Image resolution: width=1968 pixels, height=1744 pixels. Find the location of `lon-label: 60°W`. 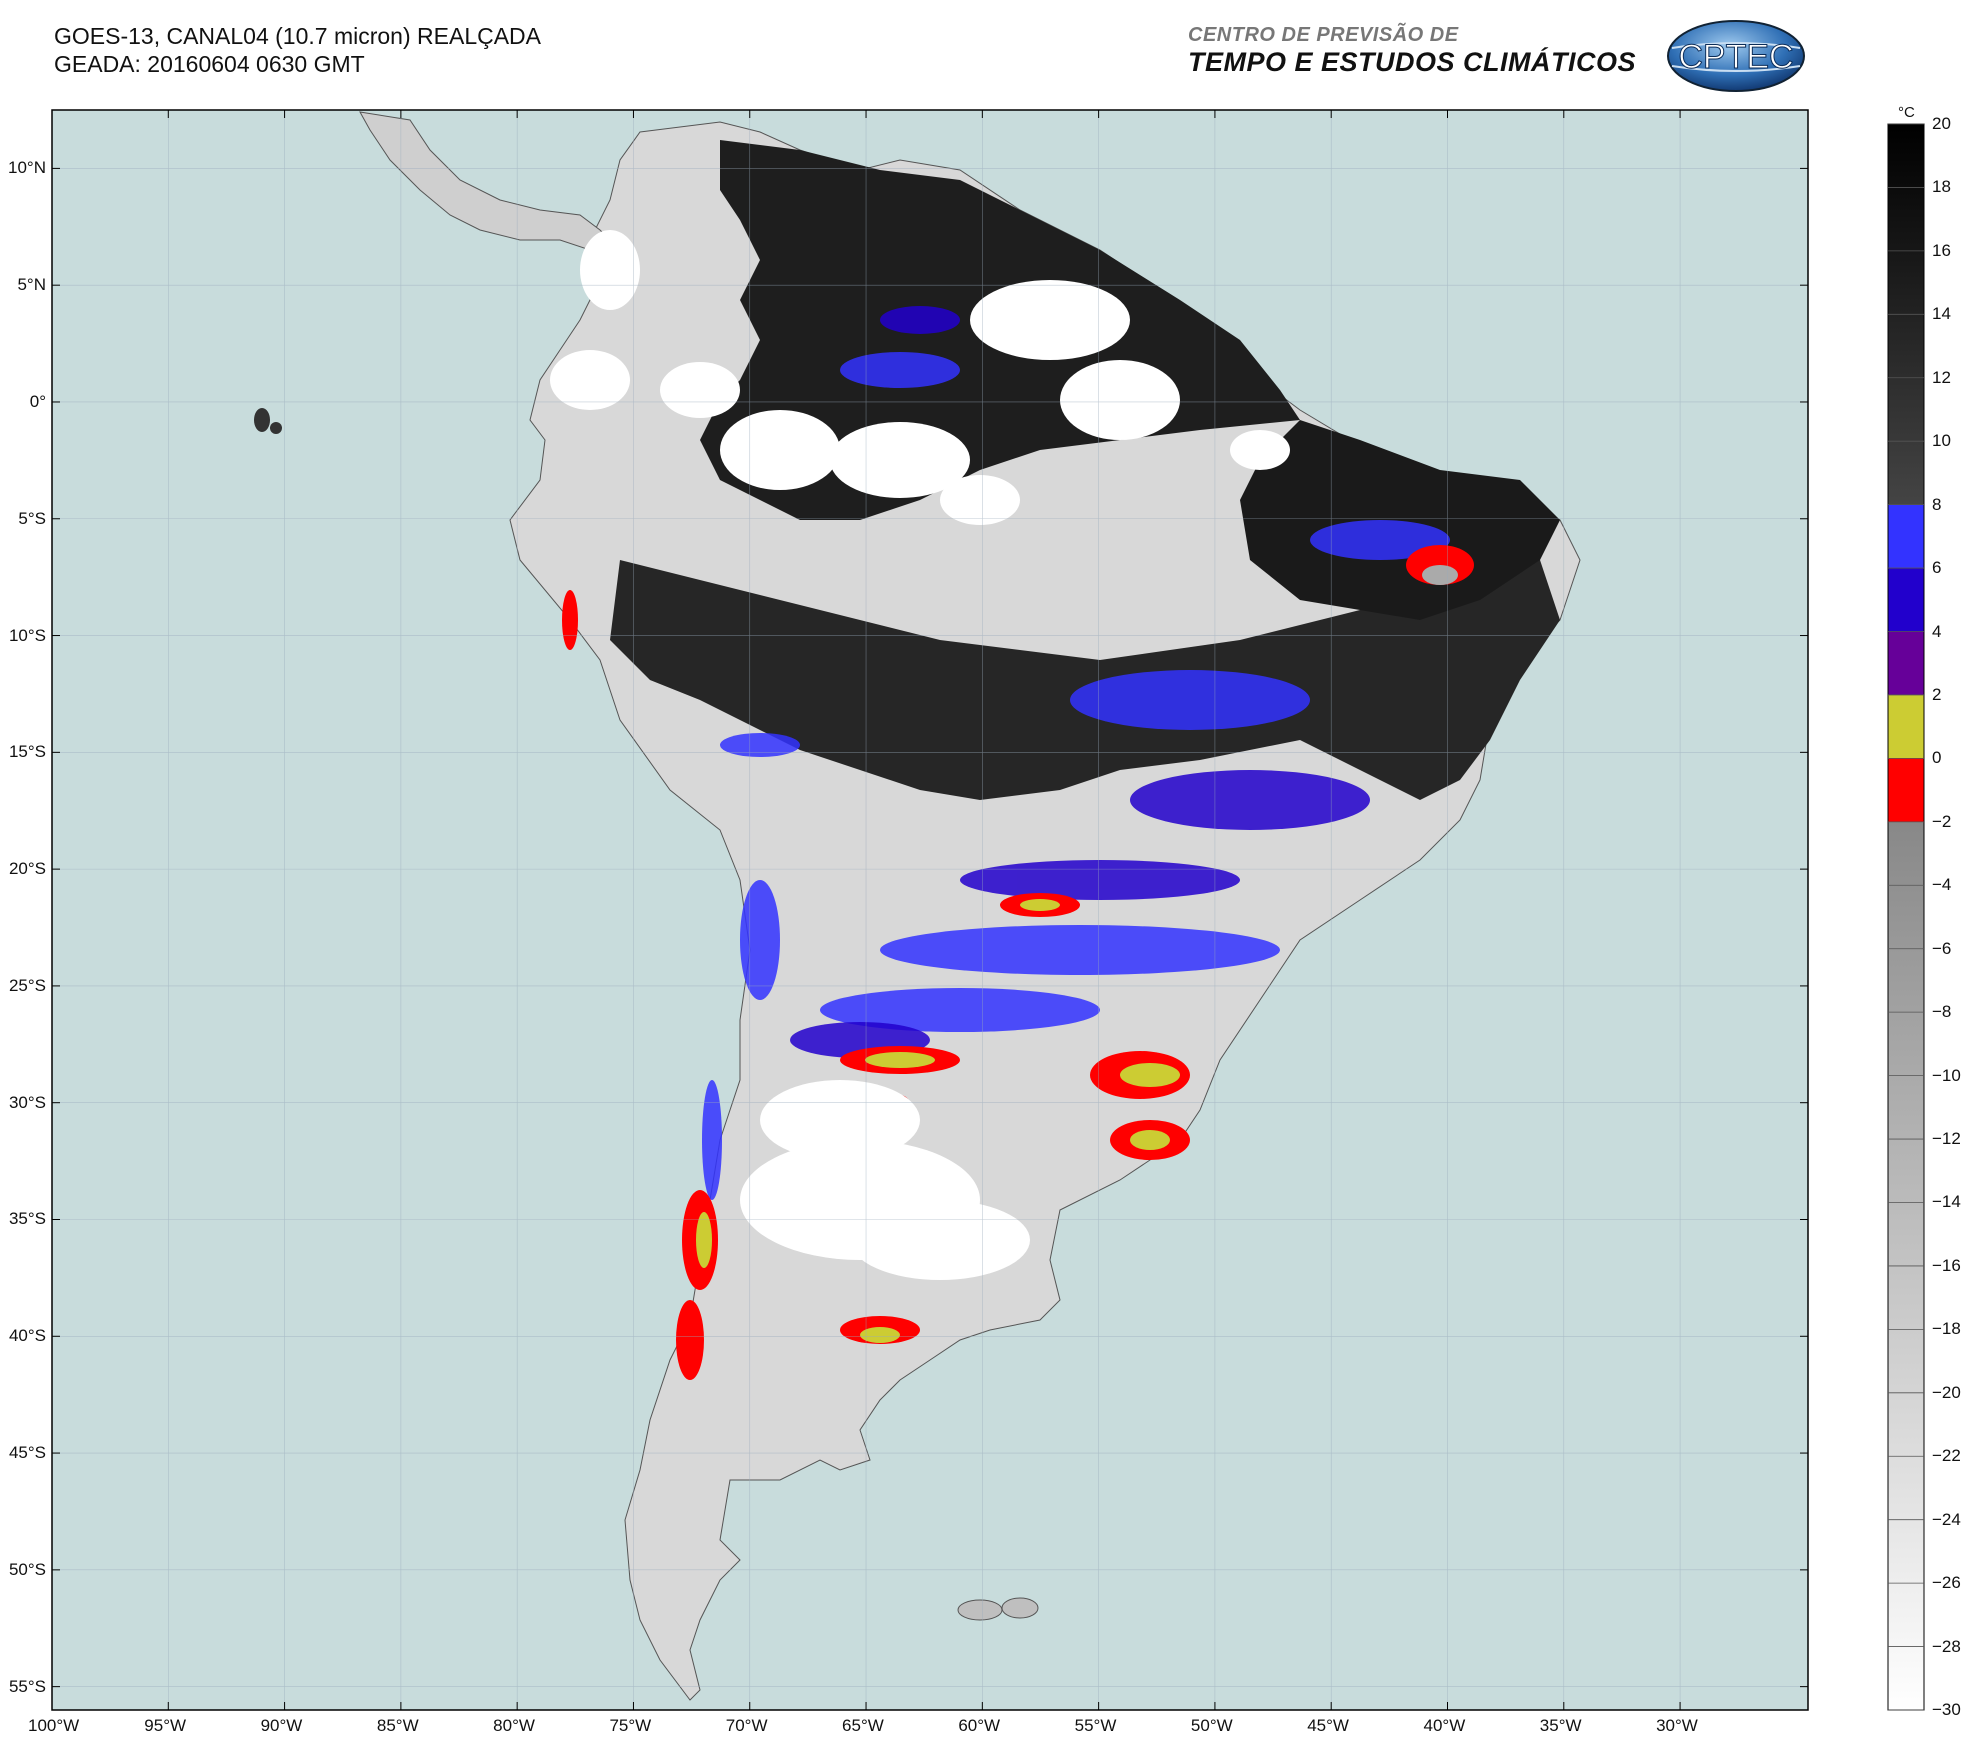

lon-label: 60°W is located at coordinates (979, 1725).